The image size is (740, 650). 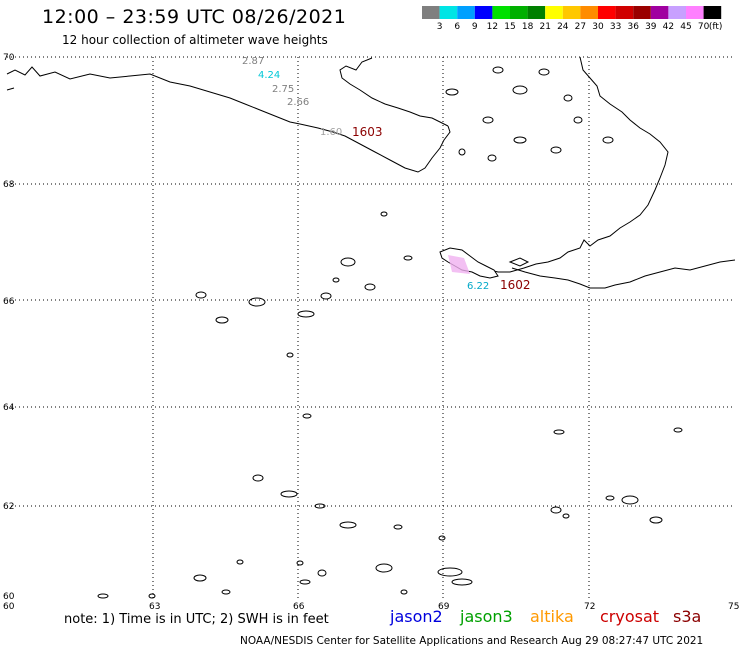 I want to click on color-scale-unit: (ft), so click(x=716, y=27).